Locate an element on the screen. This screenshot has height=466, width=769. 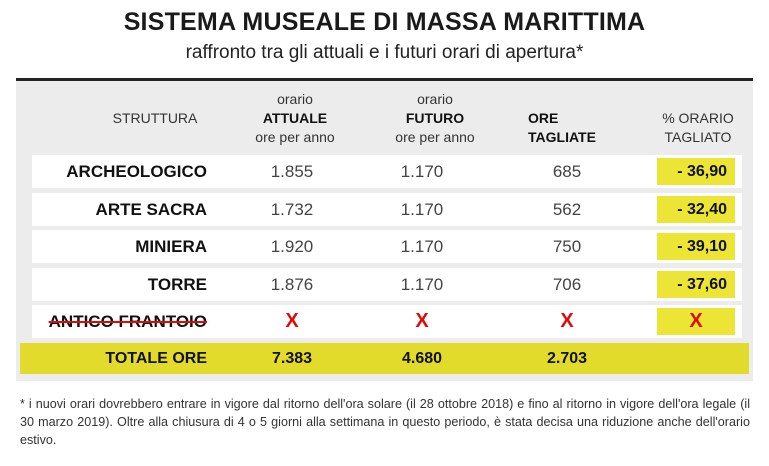
cell-attuale: 1.855 is located at coordinates (292, 171).